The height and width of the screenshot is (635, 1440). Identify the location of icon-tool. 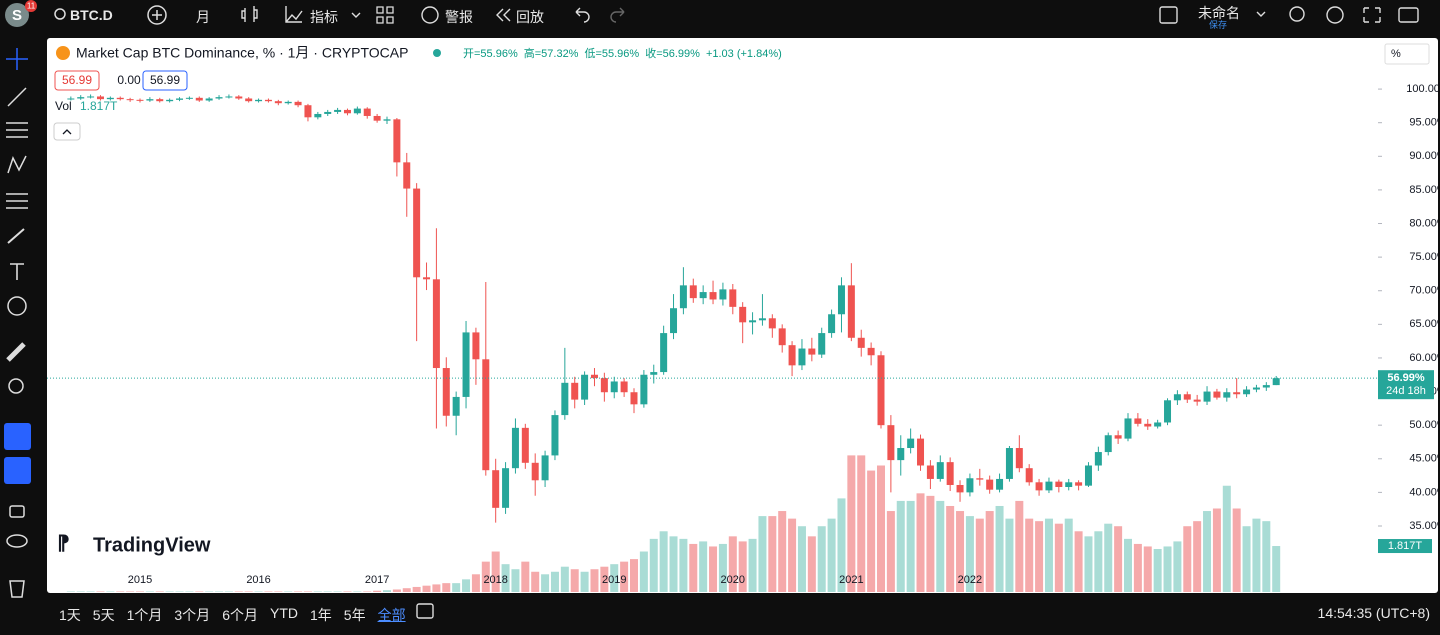
(17, 306).